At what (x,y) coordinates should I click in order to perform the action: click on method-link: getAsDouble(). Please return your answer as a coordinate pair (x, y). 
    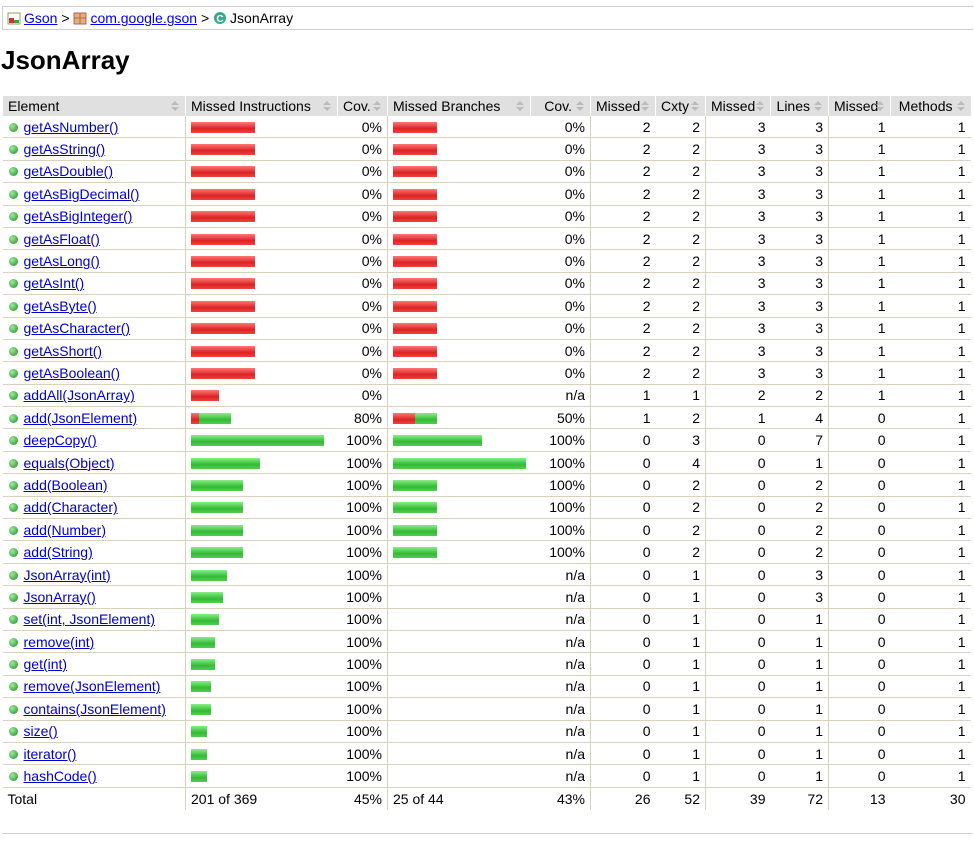
    Looking at the image, I should click on (68, 171).